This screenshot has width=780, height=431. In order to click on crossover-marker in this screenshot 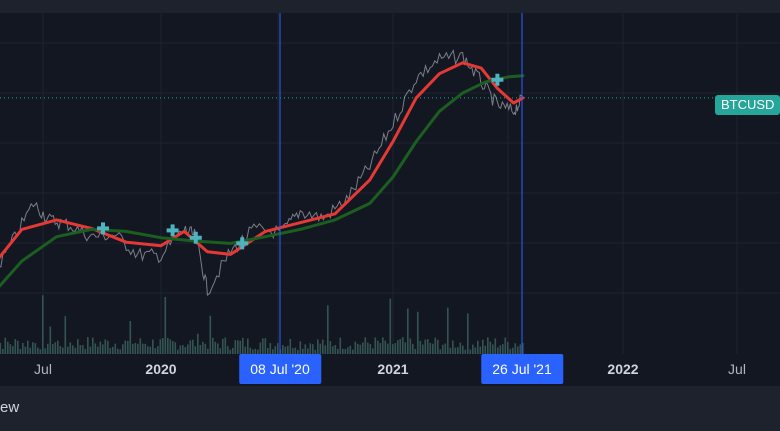, I will do `click(497, 79)`.